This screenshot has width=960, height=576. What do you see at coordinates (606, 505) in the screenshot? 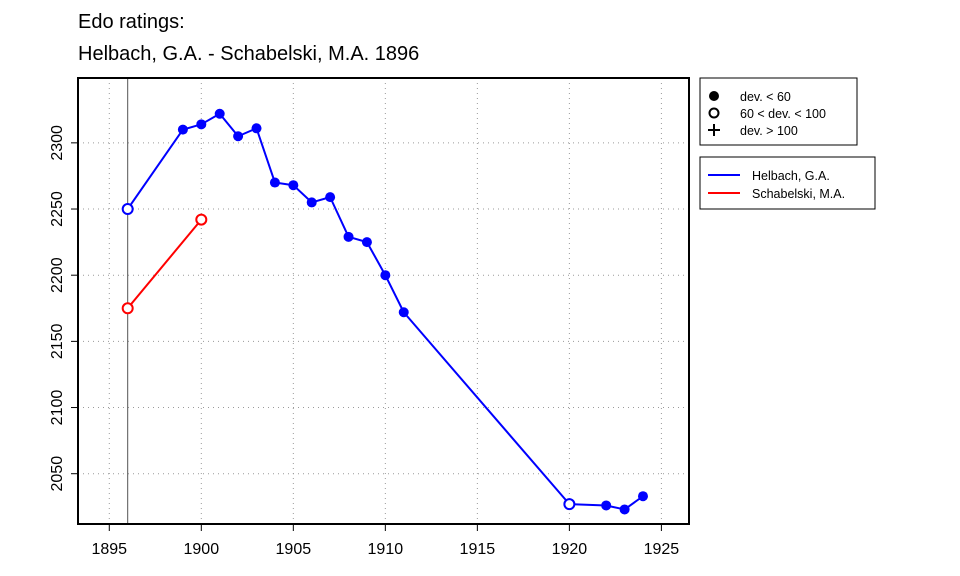
I see `data-point-helbach-1922` at bounding box center [606, 505].